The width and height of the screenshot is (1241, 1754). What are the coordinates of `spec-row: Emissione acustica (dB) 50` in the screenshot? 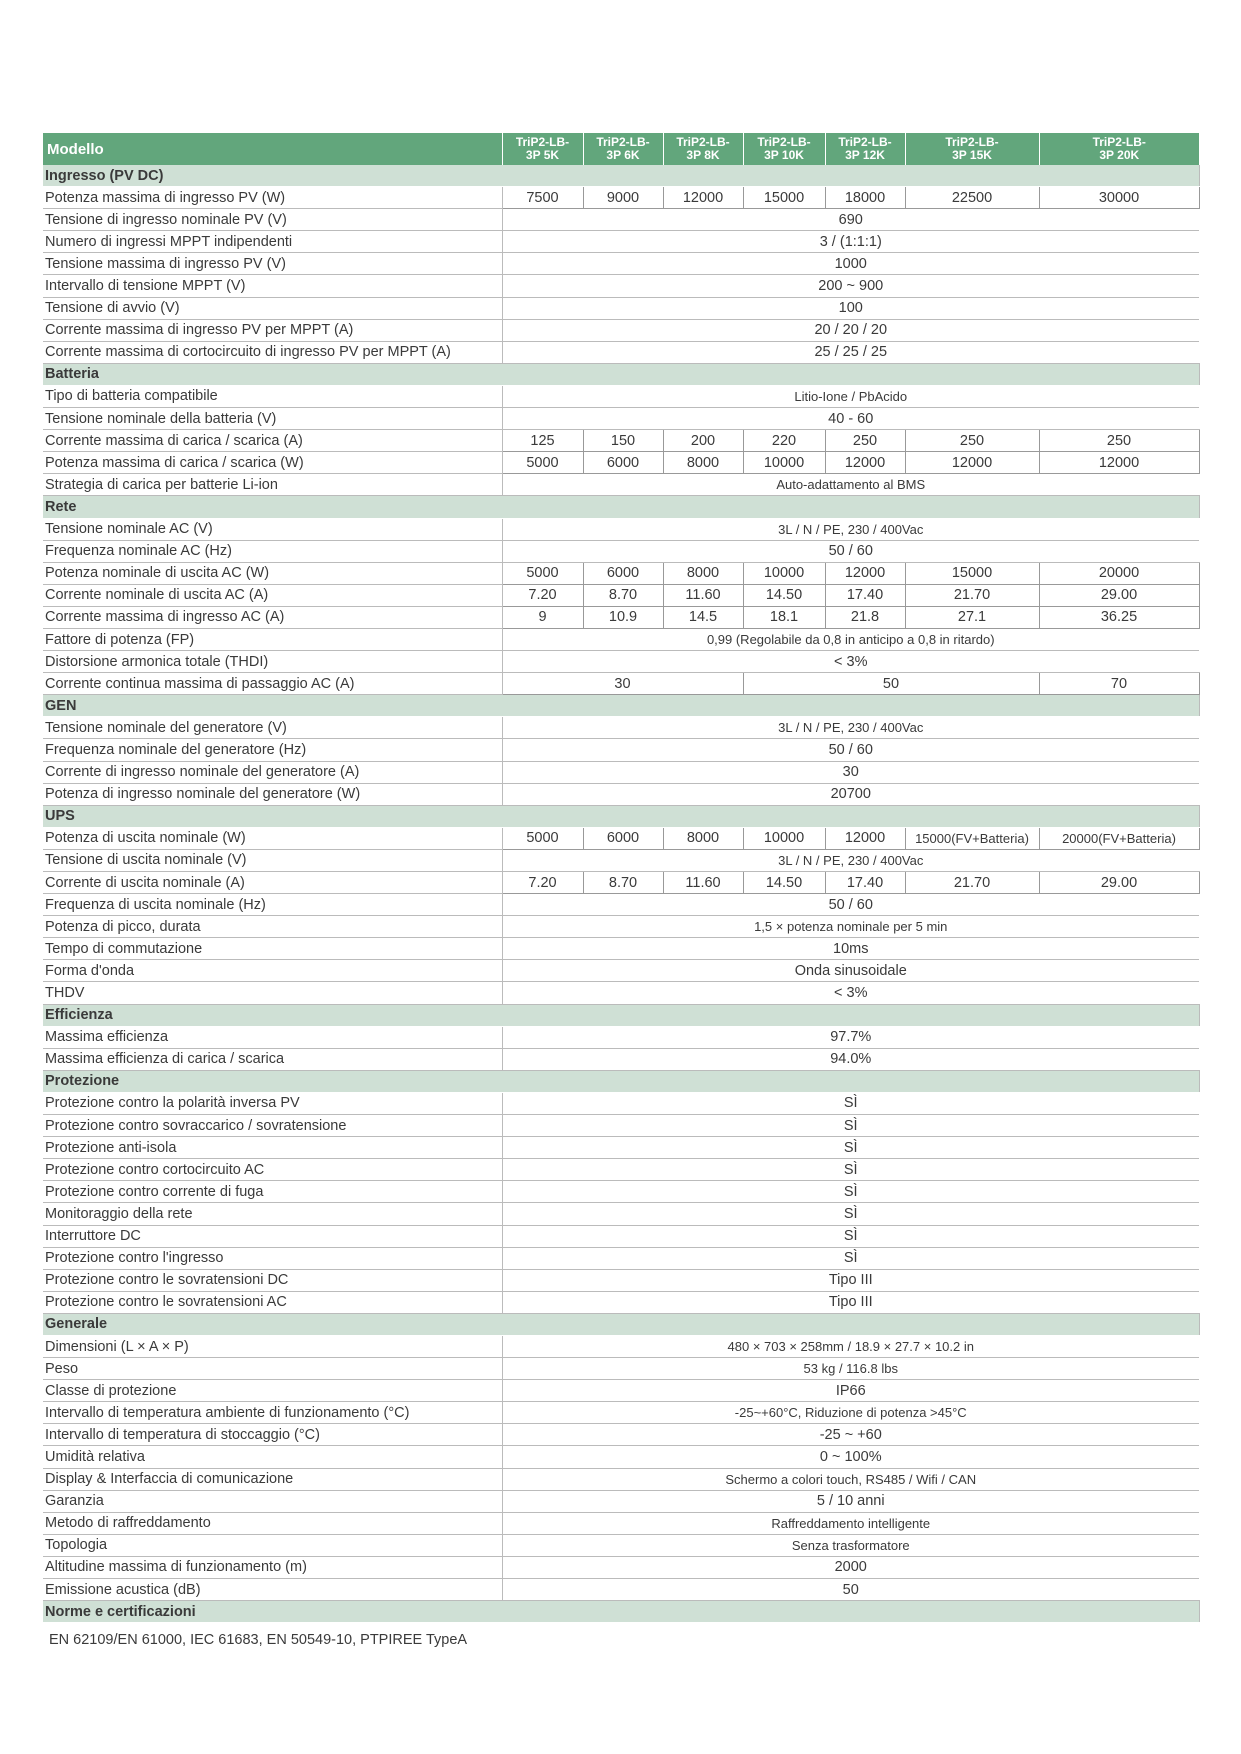 It's located at (621, 1590).